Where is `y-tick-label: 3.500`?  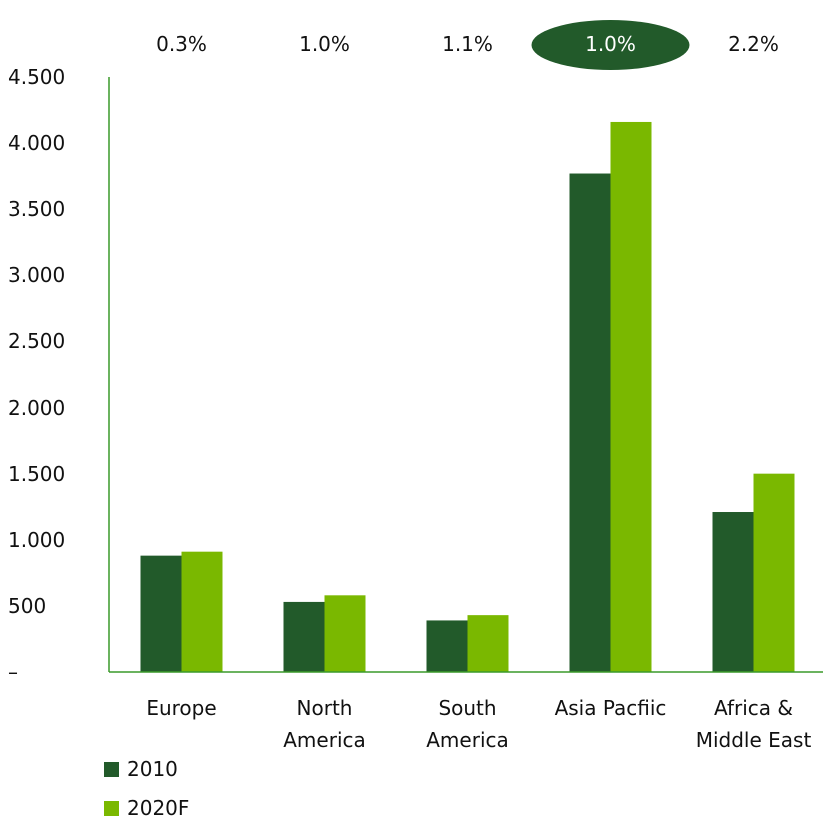 y-tick-label: 3.500 is located at coordinates (37, 209).